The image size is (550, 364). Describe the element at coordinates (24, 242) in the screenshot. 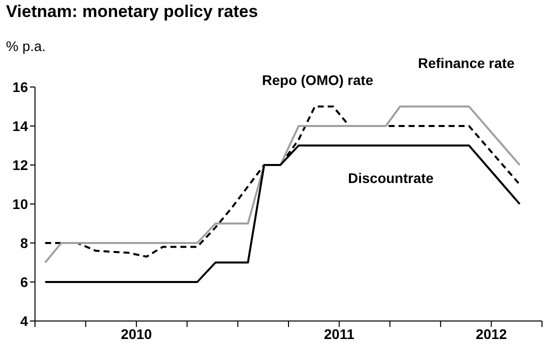

I see `y-tick-label: 8` at that location.